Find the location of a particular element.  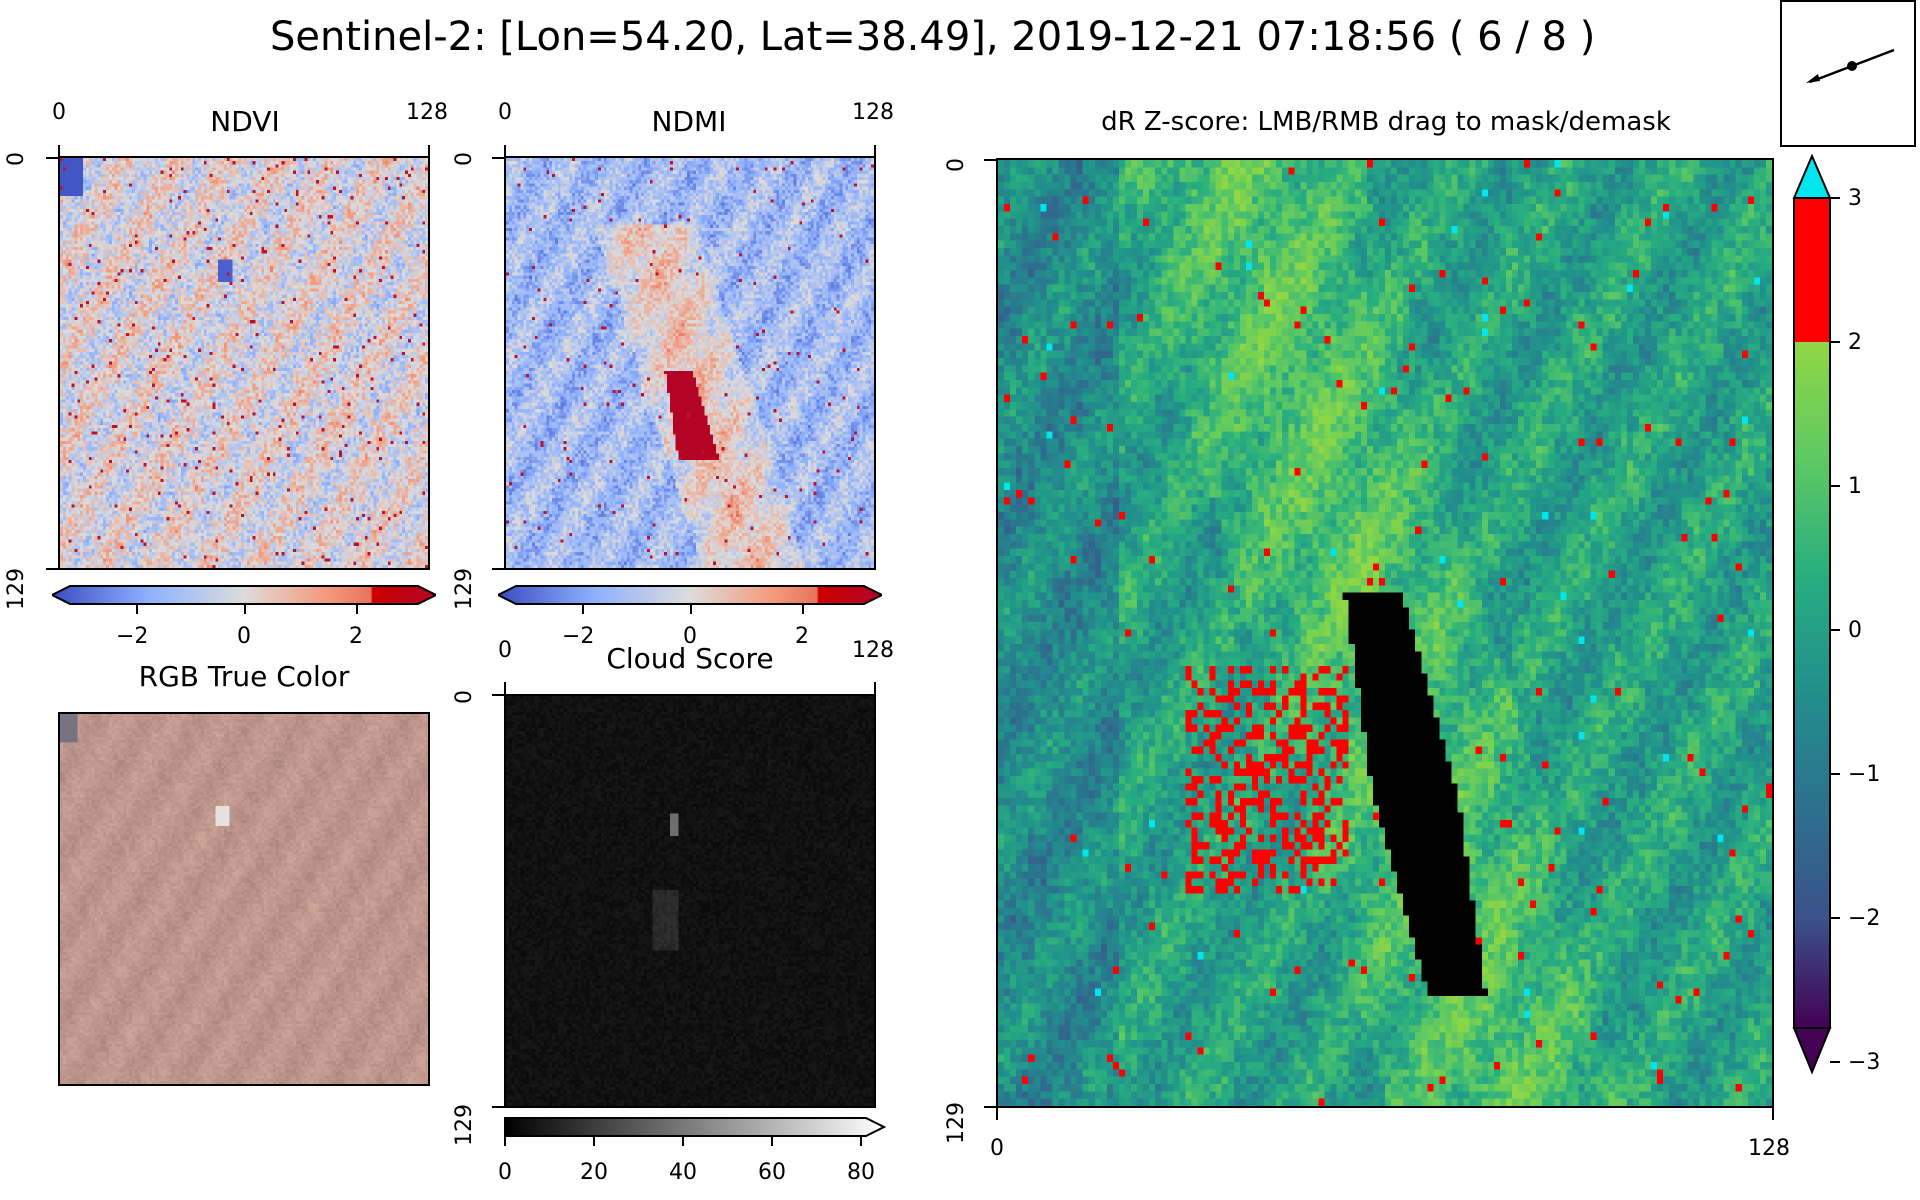

ndmi-image is located at coordinates (690, 363).